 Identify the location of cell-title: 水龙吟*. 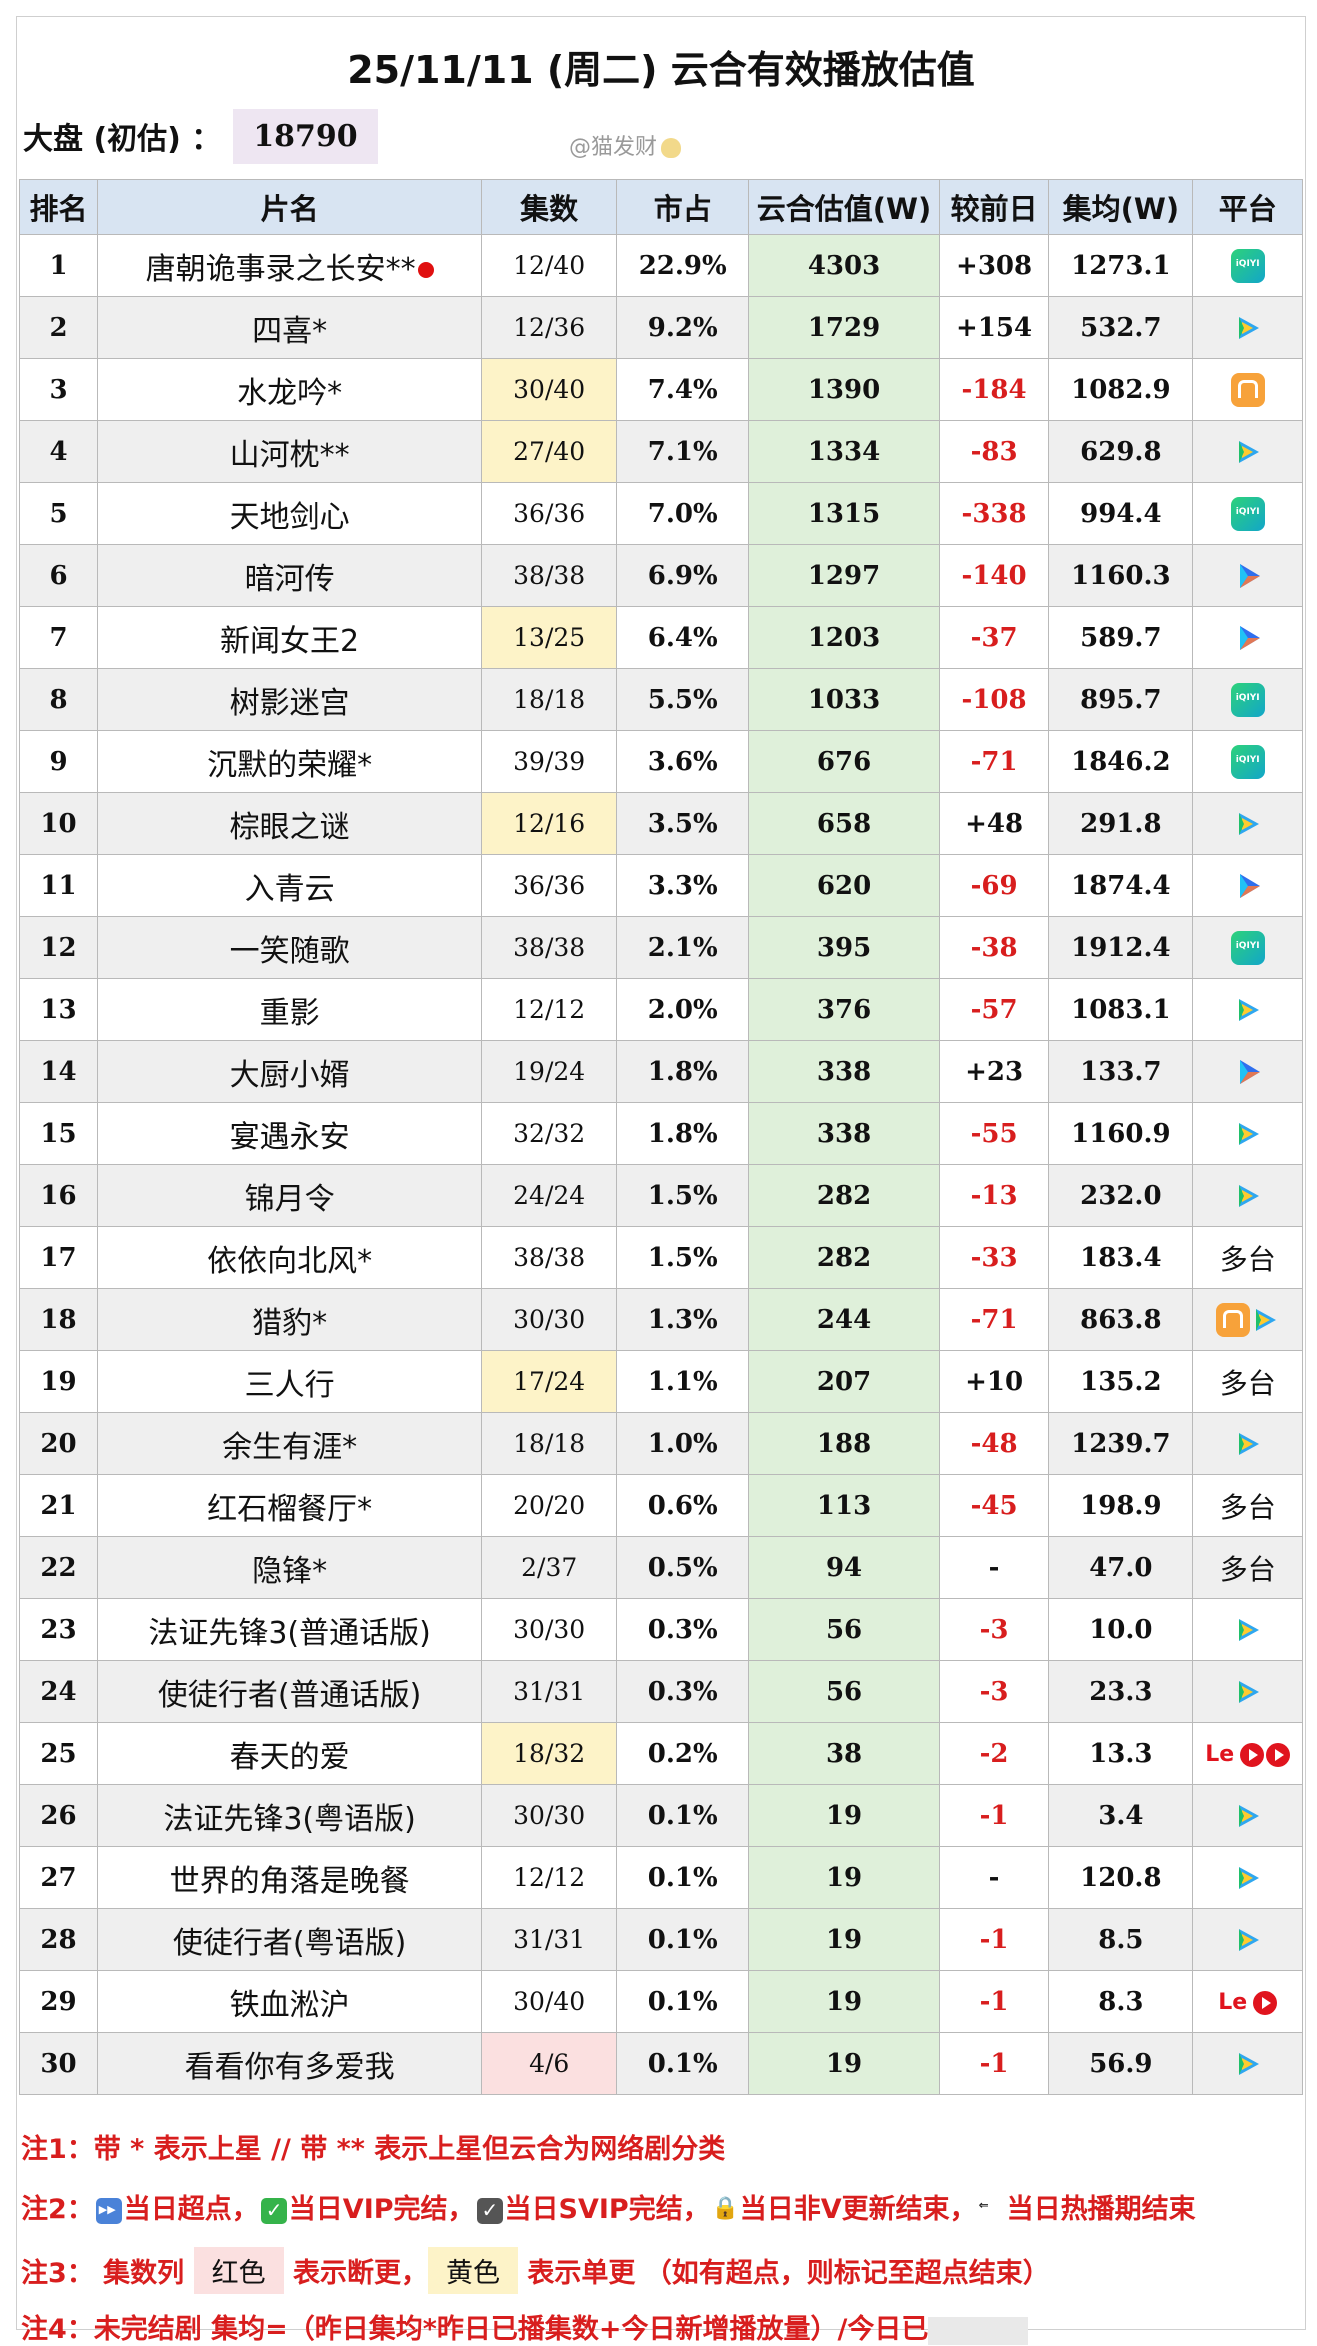
(290, 389).